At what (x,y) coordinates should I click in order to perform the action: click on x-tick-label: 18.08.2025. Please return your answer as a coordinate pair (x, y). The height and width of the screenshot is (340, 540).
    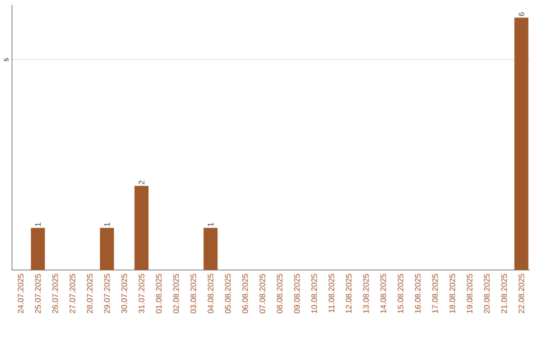
    Looking at the image, I should click on (452, 293).